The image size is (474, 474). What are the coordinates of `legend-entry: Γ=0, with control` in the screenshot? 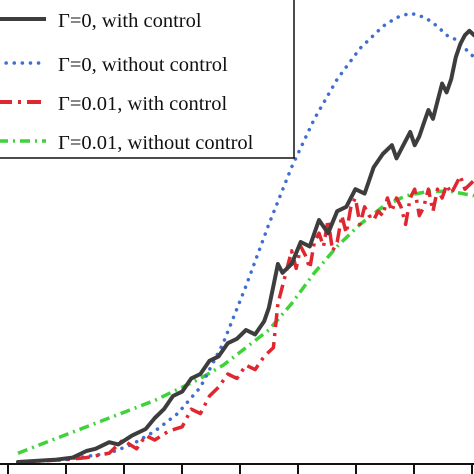 It's located at (101, 21).